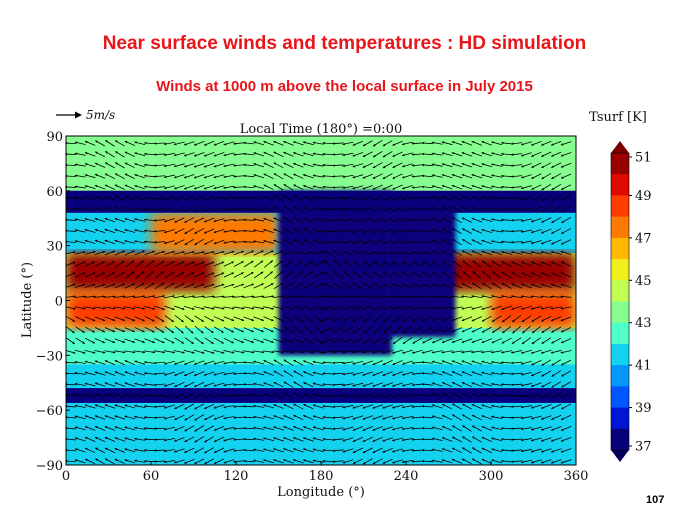  What do you see at coordinates (643, 281) in the screenshot?
I see `colorbar-tick-label: 45` at bounding box center [643, 281].